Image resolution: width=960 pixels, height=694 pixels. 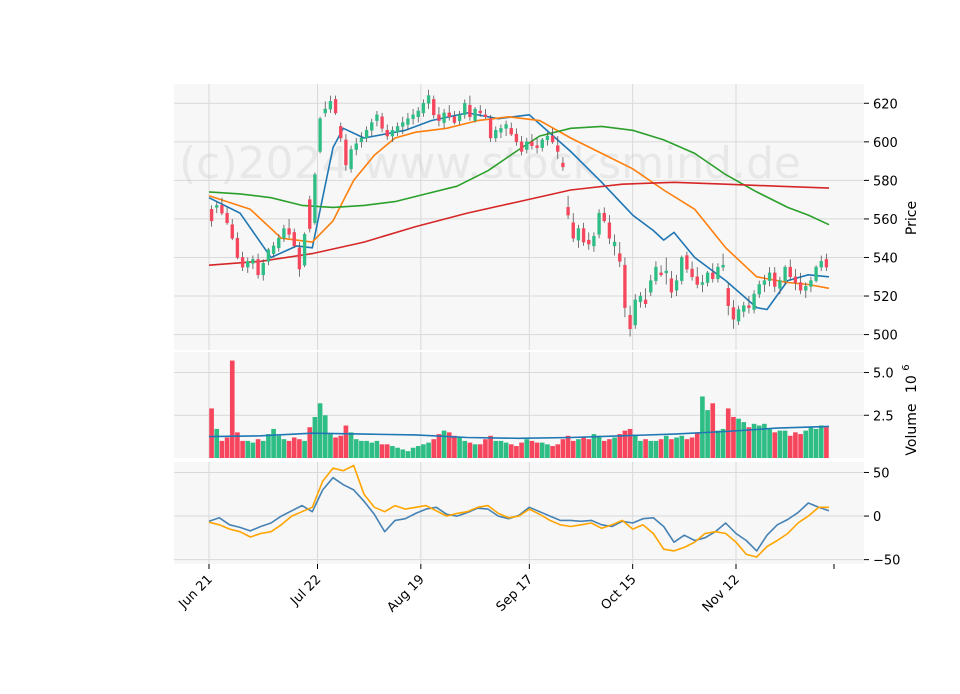 I want to click on svg-text: Volume 10 6, so click(x=910, y=409).